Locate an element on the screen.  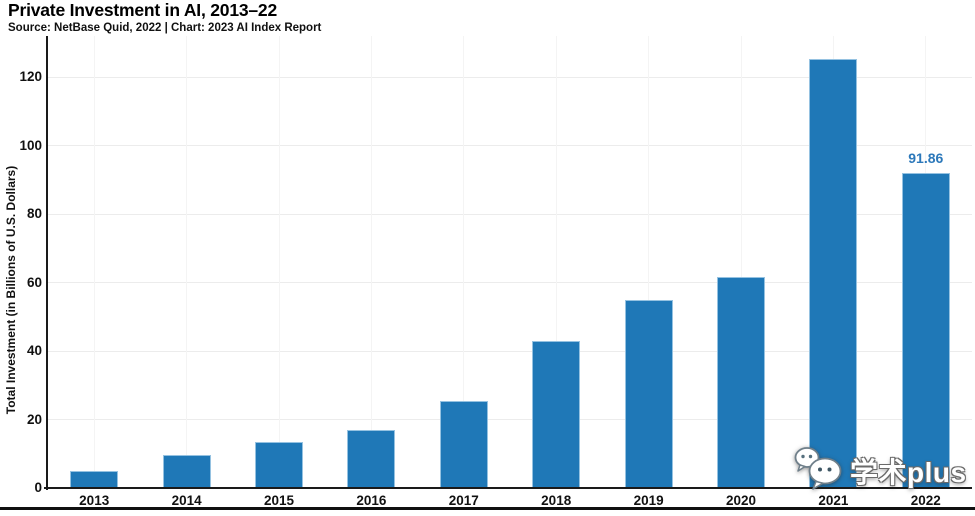
y-tick-label: 100 is located at coordinates (30, 145).